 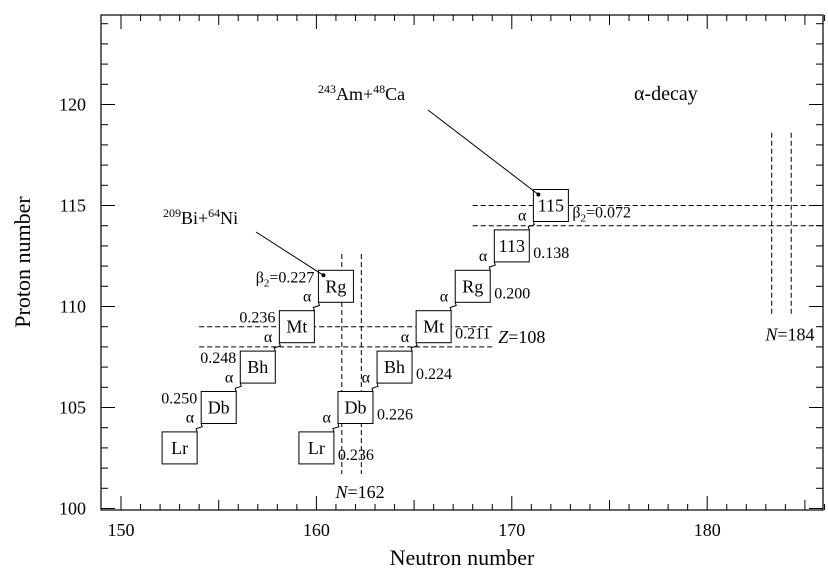 I want to click on beta2-label: 0.226, so click(x=395, y=415).